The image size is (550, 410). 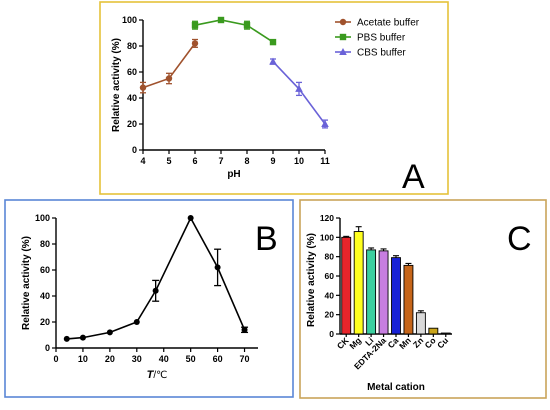 I want to click on b-y-axis-label: Relative activity (%), so click(x=26, y=283).